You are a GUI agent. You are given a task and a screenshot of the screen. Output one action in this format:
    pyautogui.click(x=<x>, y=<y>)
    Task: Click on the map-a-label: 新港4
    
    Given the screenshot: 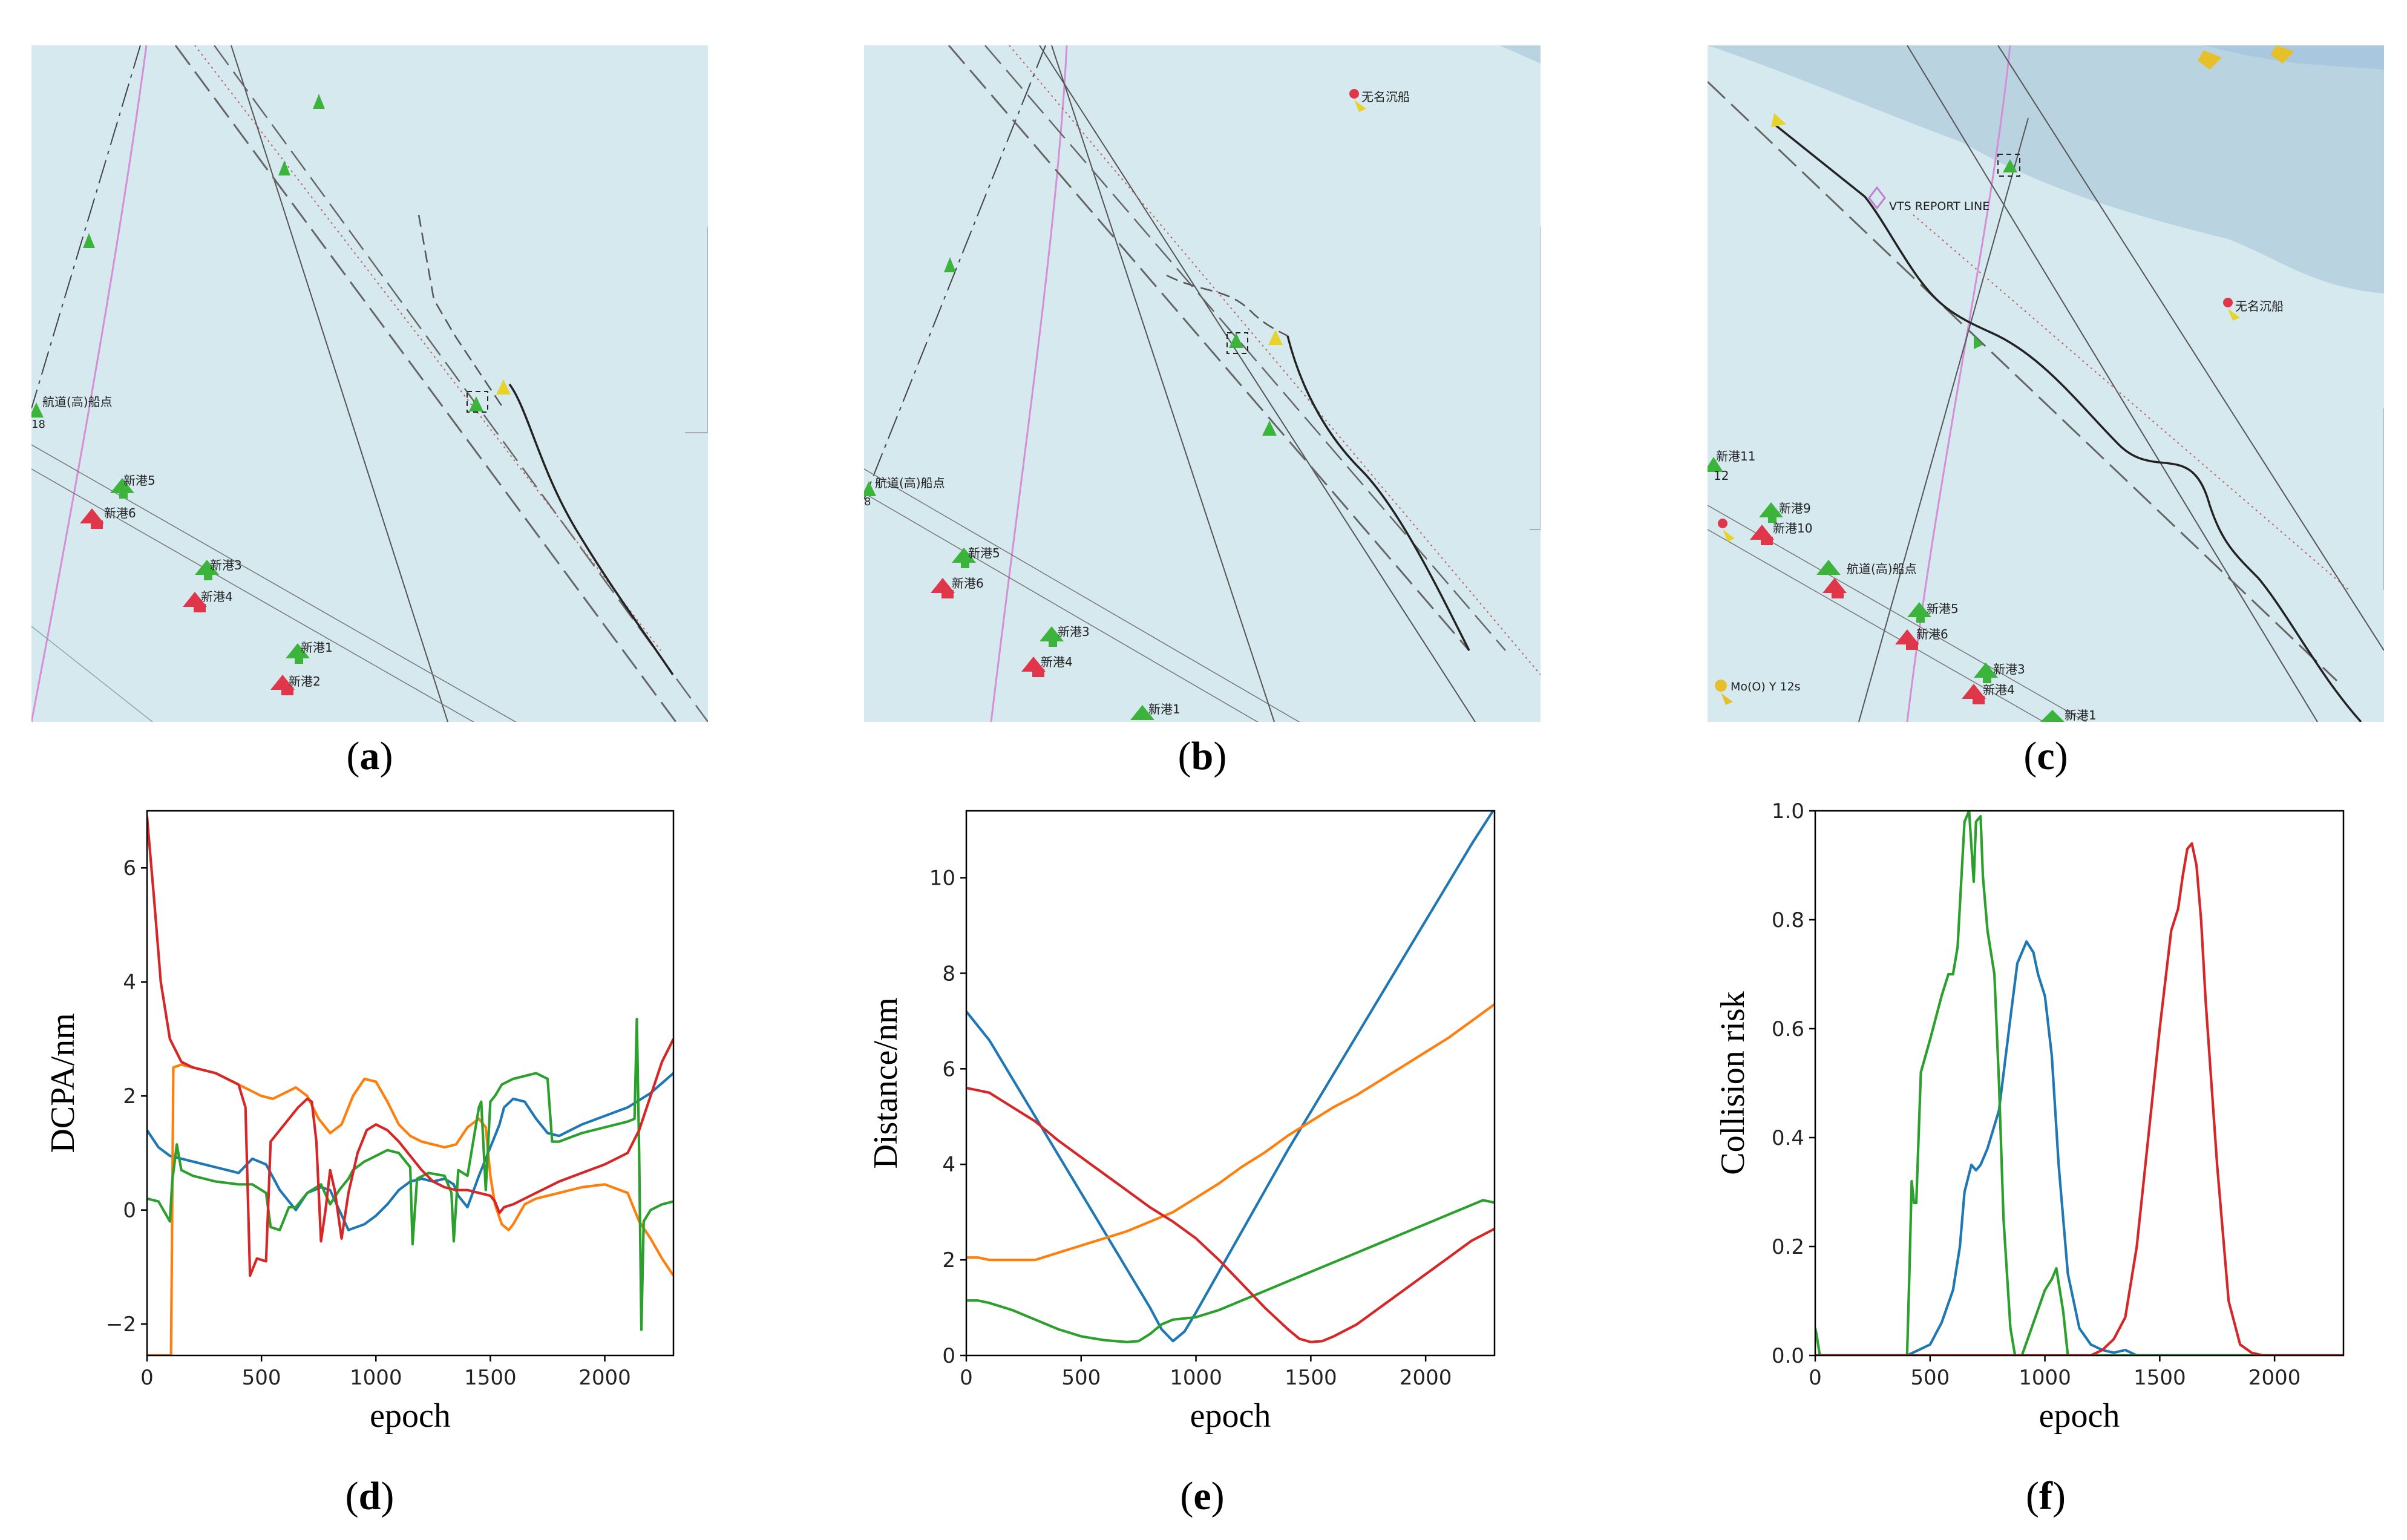 What is the action you would take?
    pyautogui.click(x=217, y=597)
    